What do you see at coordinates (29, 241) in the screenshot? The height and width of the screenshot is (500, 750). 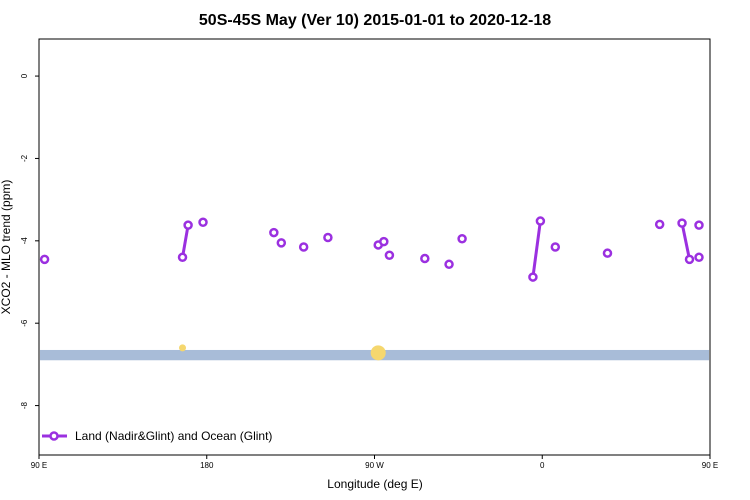 I see `y-axis: 0 -2 -4 -6 -8` at bounding box center [29, 241].